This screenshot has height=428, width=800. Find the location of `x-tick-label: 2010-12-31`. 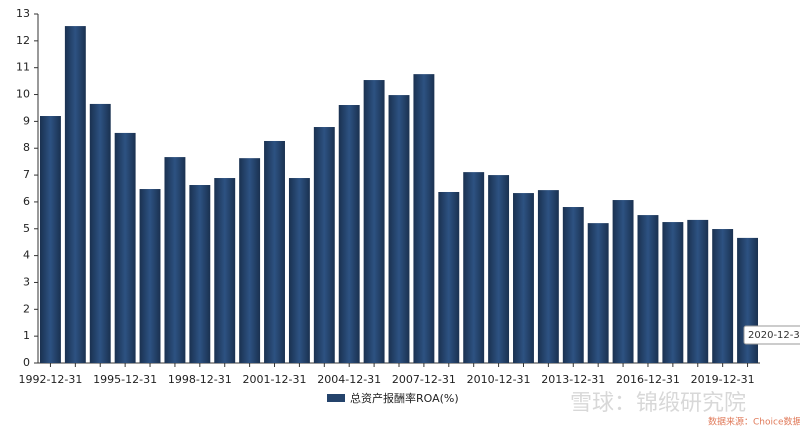

x-tick-label: 2010-12-31 is located at coordinates (499, 379).